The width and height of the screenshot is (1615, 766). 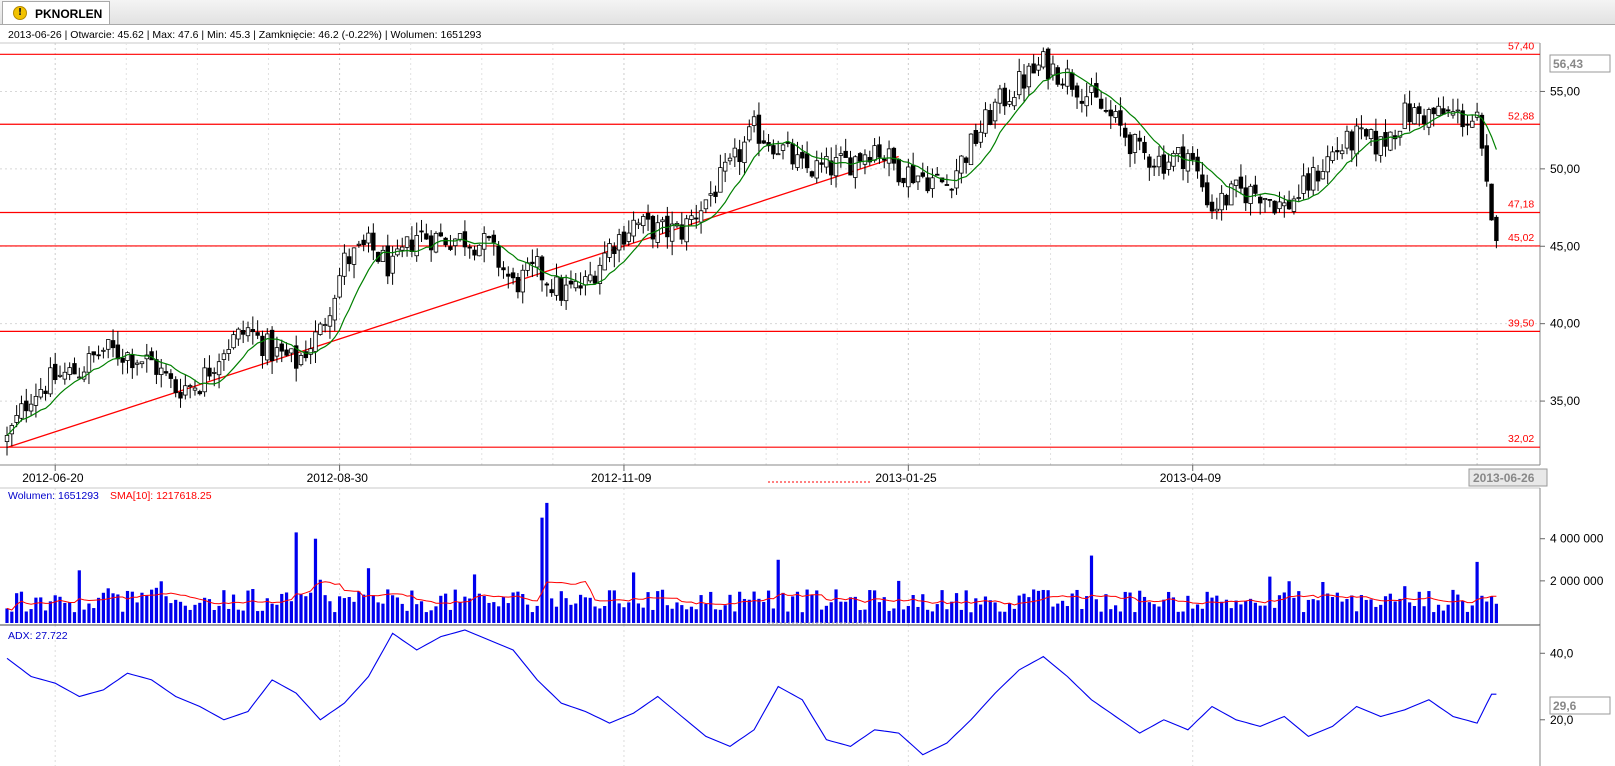 I want to click on level-label: 57,40, so click(x=1521, y=46).